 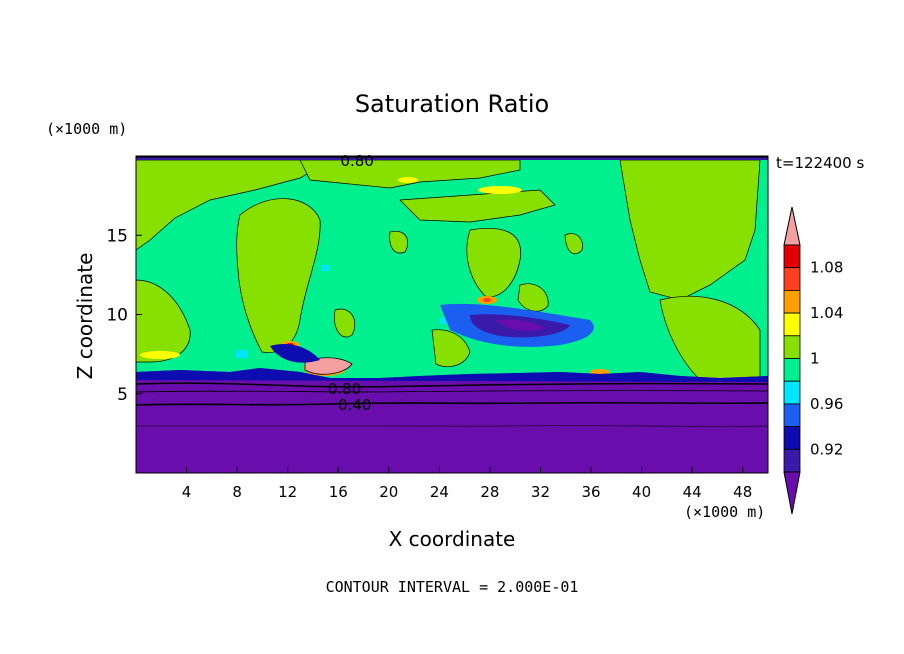 What do you see at coordinates (117, 316) in the screenshot?
I see `y-tick-label: 10` at bounding box center [117, 316].